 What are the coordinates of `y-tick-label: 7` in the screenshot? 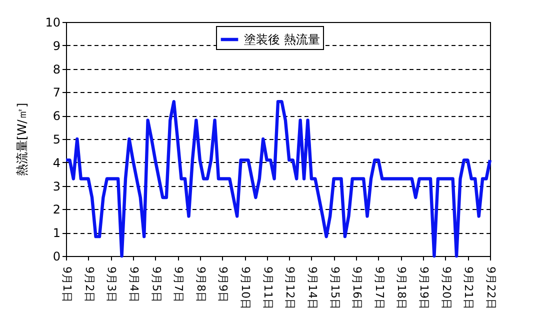 It's located at (56, 93).